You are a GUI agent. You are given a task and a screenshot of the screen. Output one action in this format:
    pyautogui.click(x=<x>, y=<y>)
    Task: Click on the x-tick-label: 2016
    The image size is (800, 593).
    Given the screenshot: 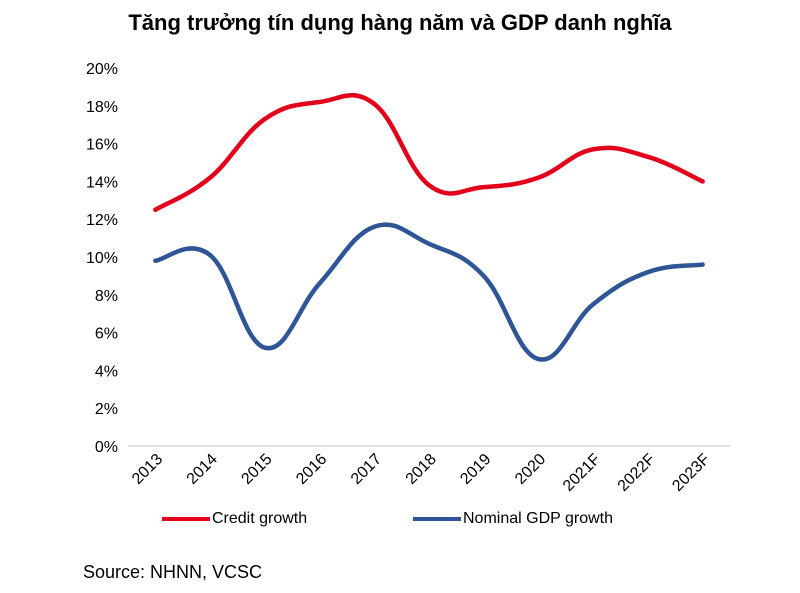 What is the action you would take?
    pyautogui.click(x=311, y=469)
    